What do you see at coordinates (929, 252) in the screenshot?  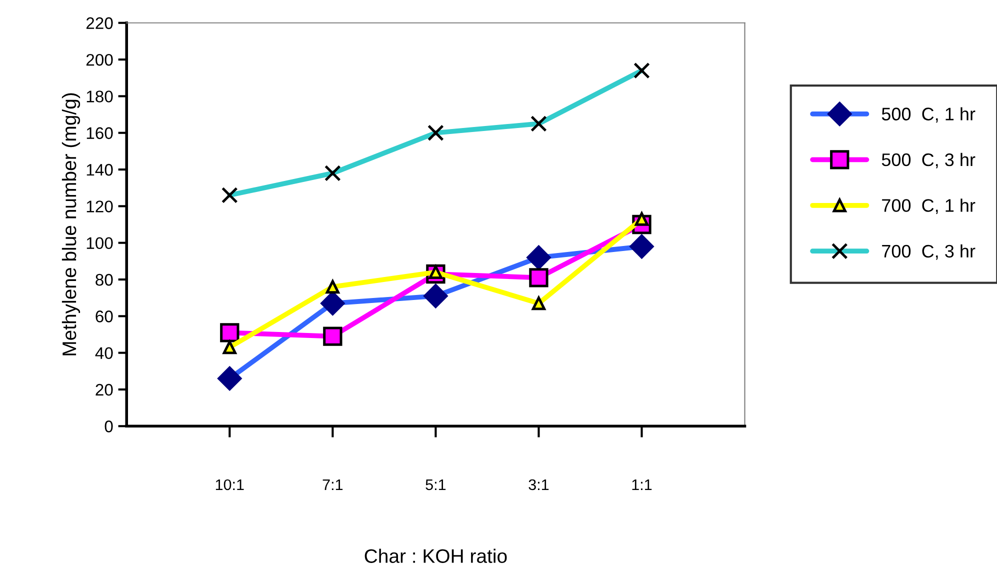 I see `legend-label: 700 C, 3 hr` at bounding box center [929, 252].